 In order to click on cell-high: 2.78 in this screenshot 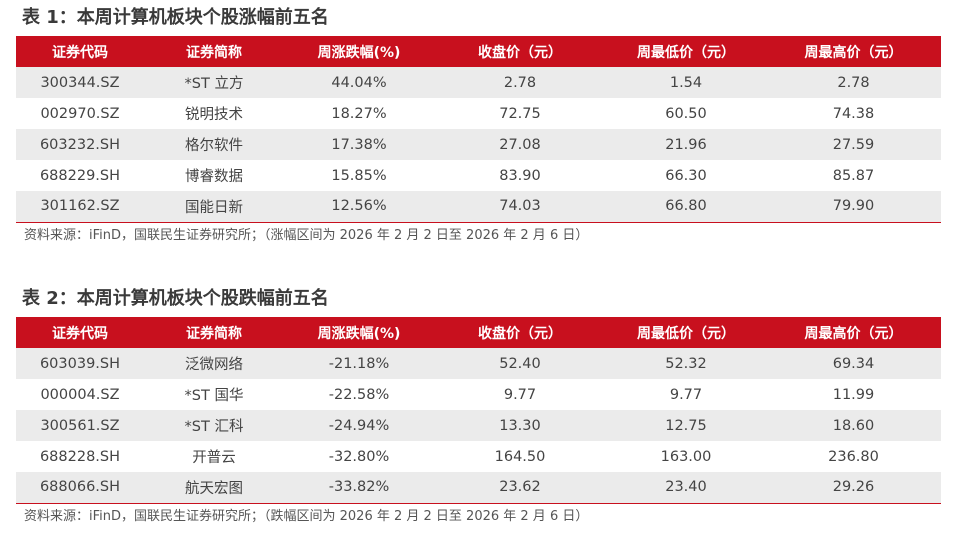, I will do `click(853, 82)`.